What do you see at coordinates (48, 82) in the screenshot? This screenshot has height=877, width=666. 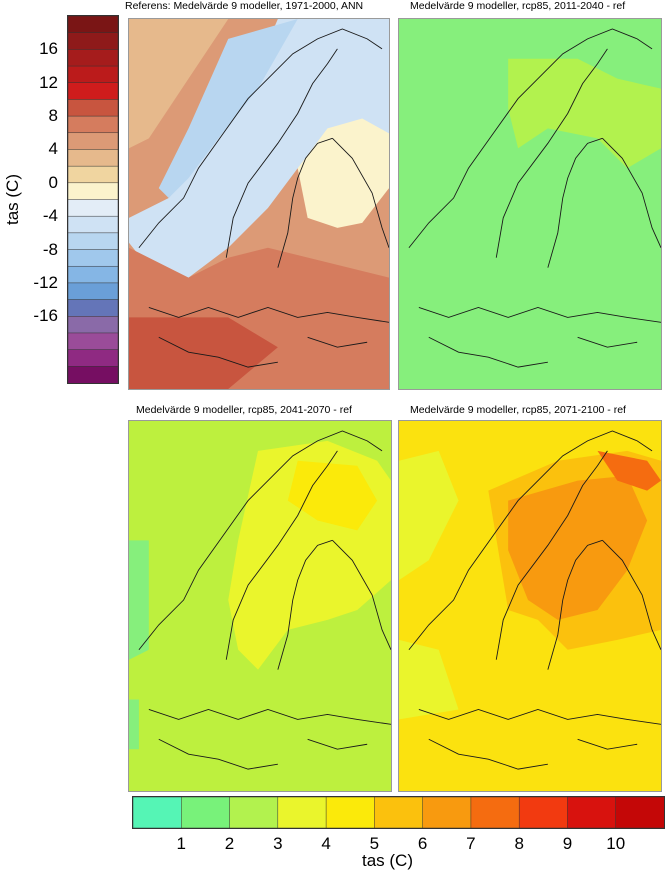 I see `reference-colorbar-tick-label: 12` at bounding box center [48, 82].